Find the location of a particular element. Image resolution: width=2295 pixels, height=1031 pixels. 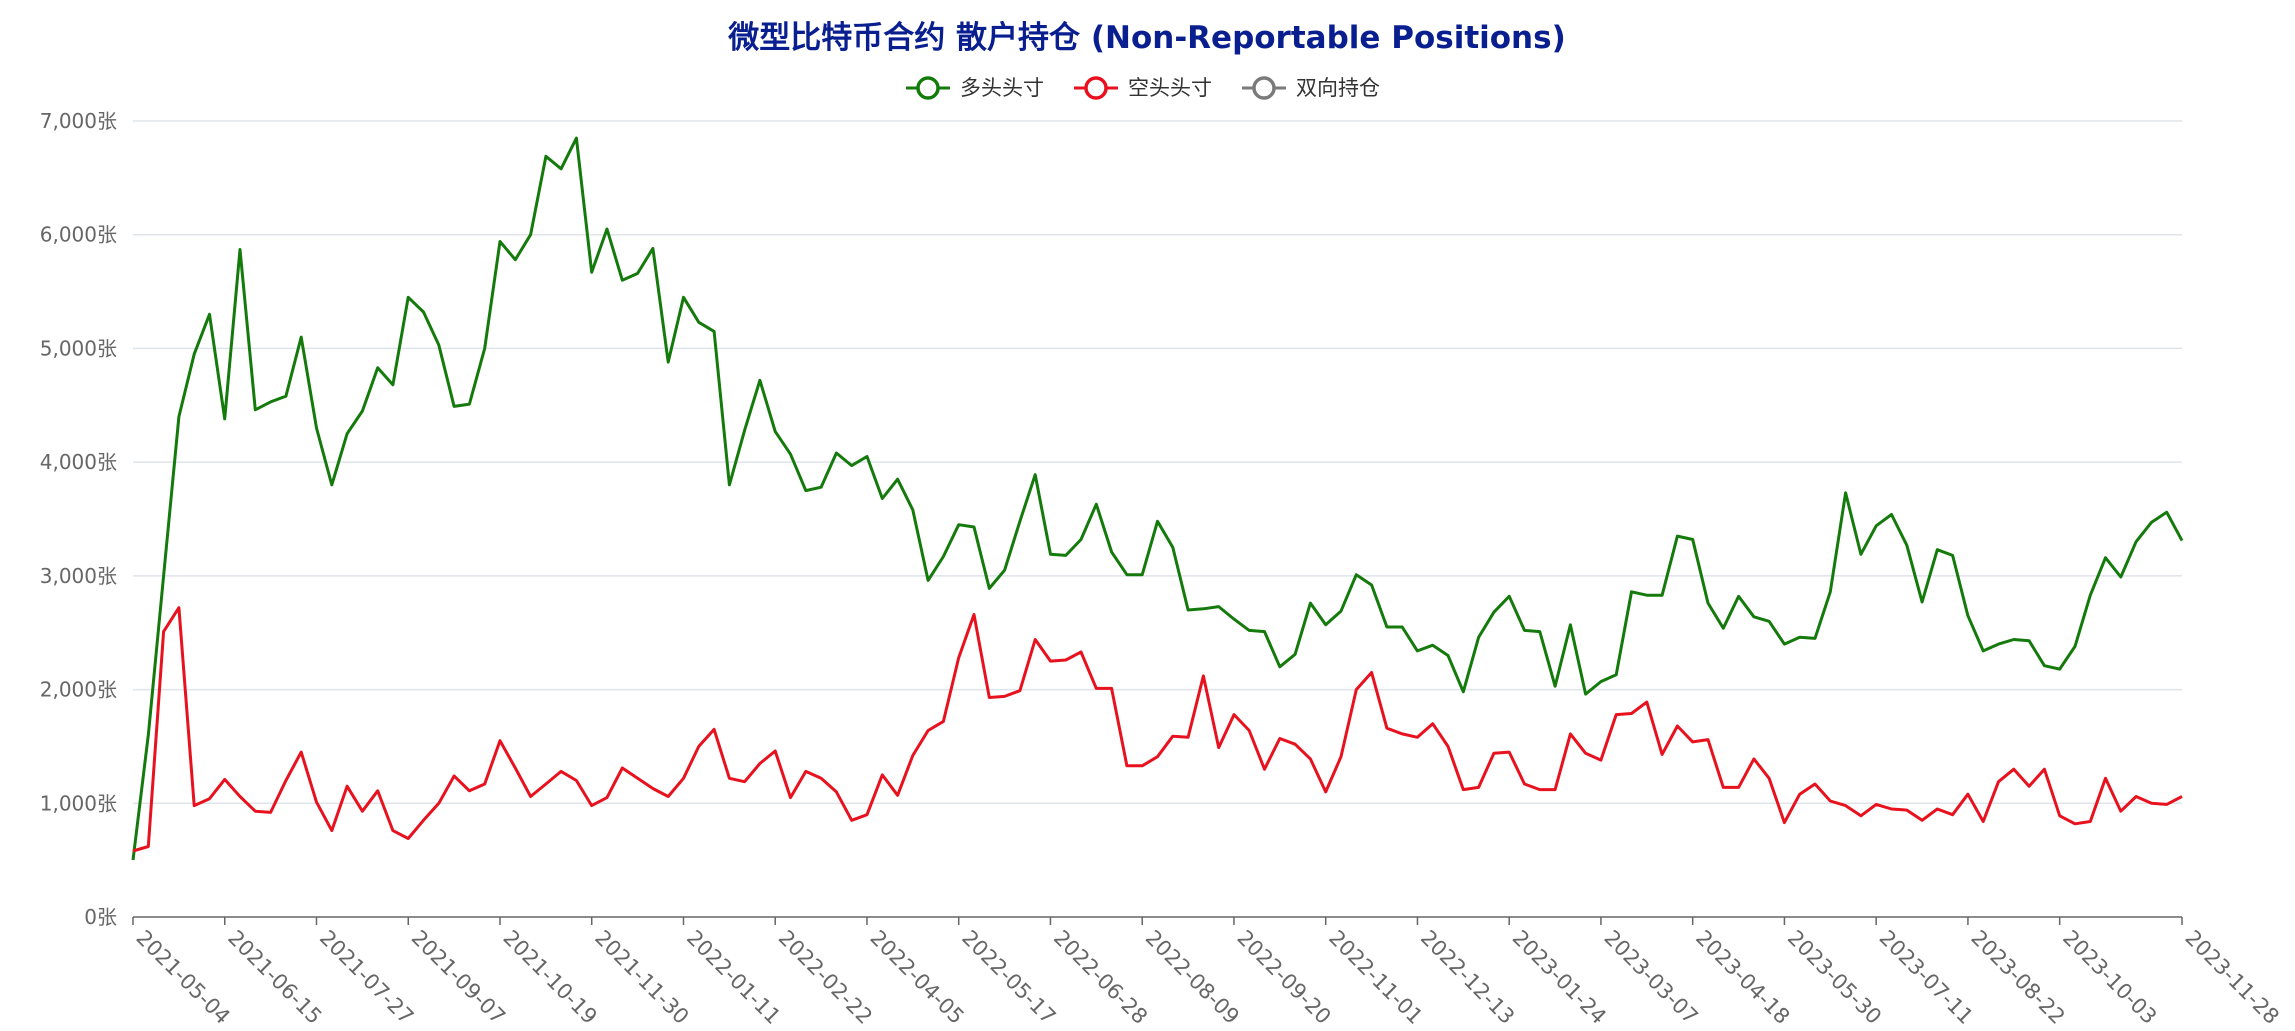

legend-item: 空头头寸 is located at coordinates (1143, 88).